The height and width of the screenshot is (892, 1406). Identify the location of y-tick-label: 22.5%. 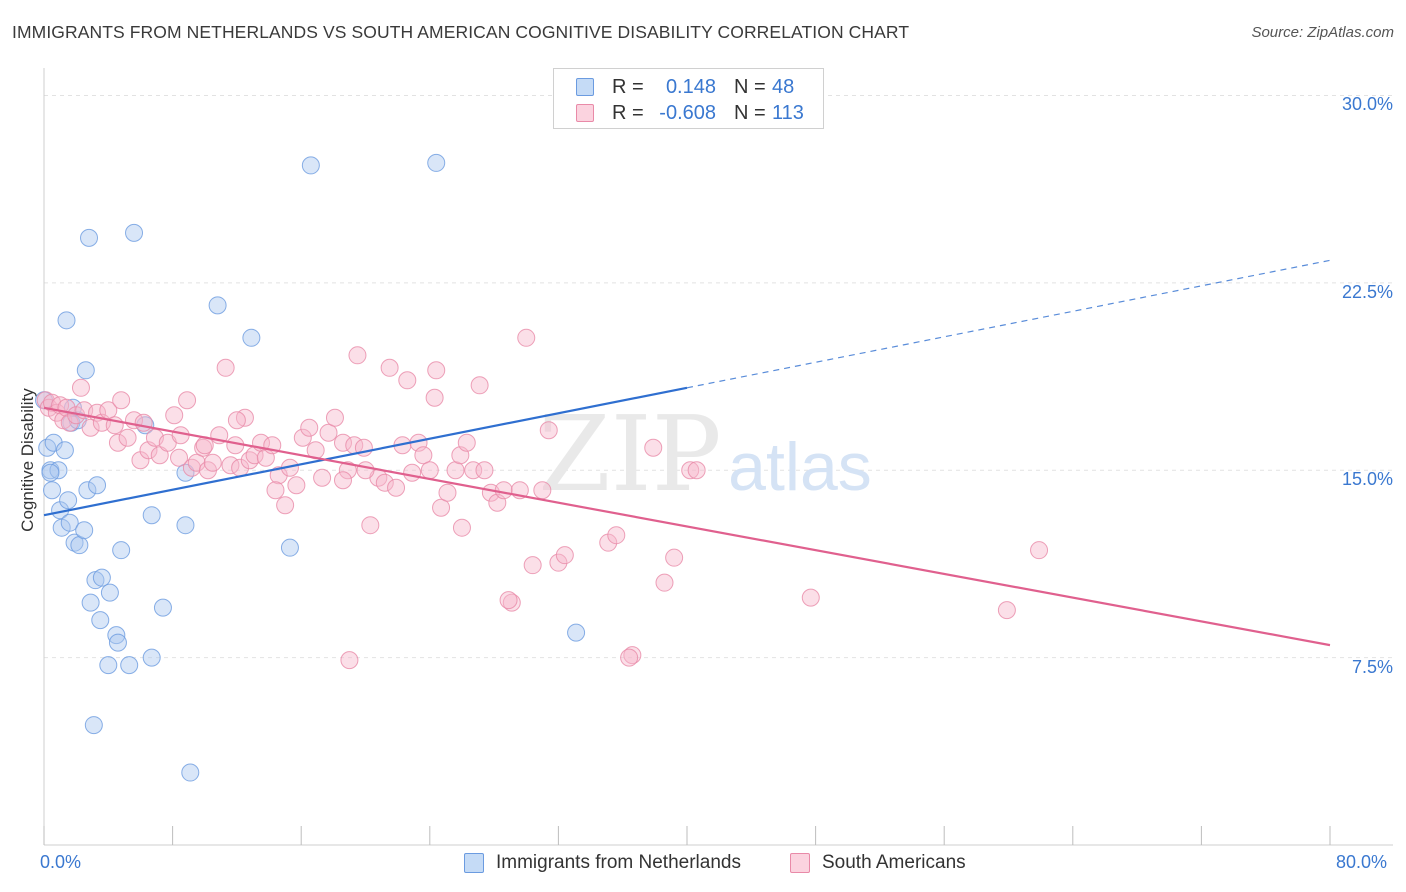
(1367, 291).